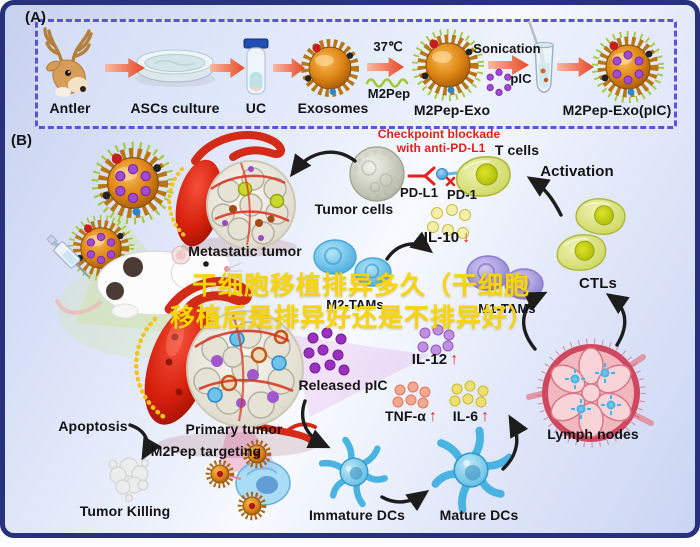 This screenshot has height=547, width=700. Describe the element at coordinates (454, 359) in the screenshot. I see `il12-up-arrow: ↑` at that location.